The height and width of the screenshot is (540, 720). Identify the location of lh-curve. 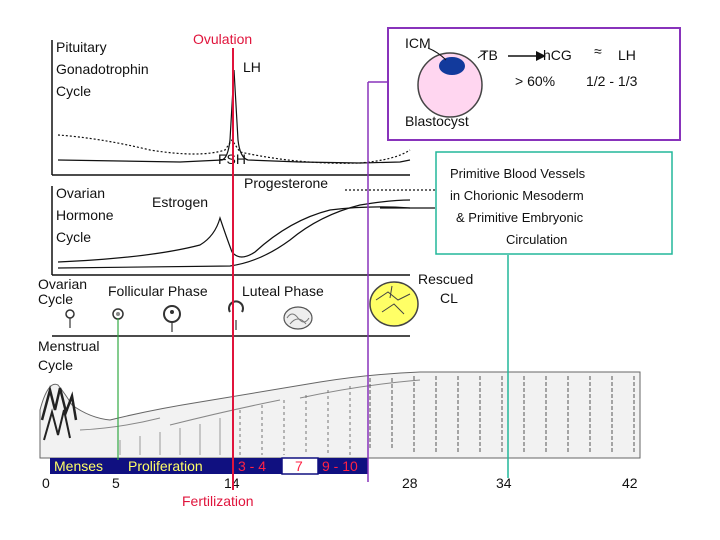
(234, 116).